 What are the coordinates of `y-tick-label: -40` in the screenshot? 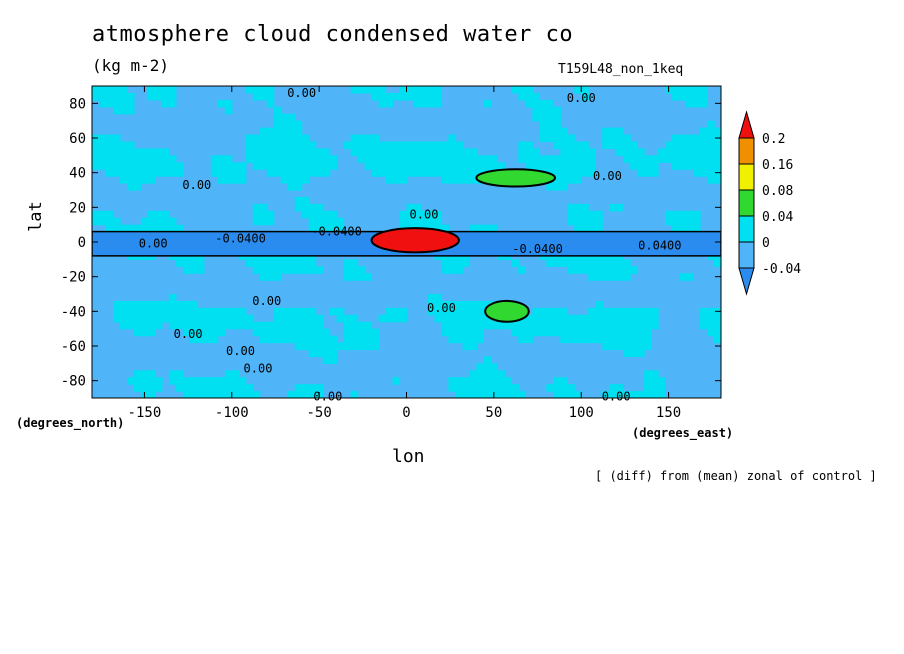 It's located at (73, 312).